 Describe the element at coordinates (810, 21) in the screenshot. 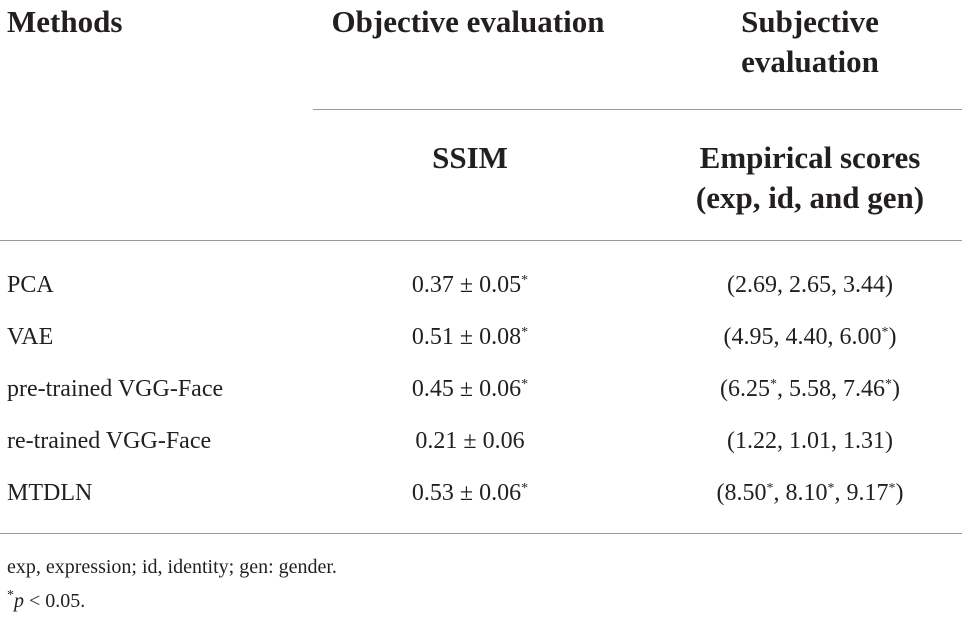

I see `header-subjective-evaluation-line1: Subjective` at that location.